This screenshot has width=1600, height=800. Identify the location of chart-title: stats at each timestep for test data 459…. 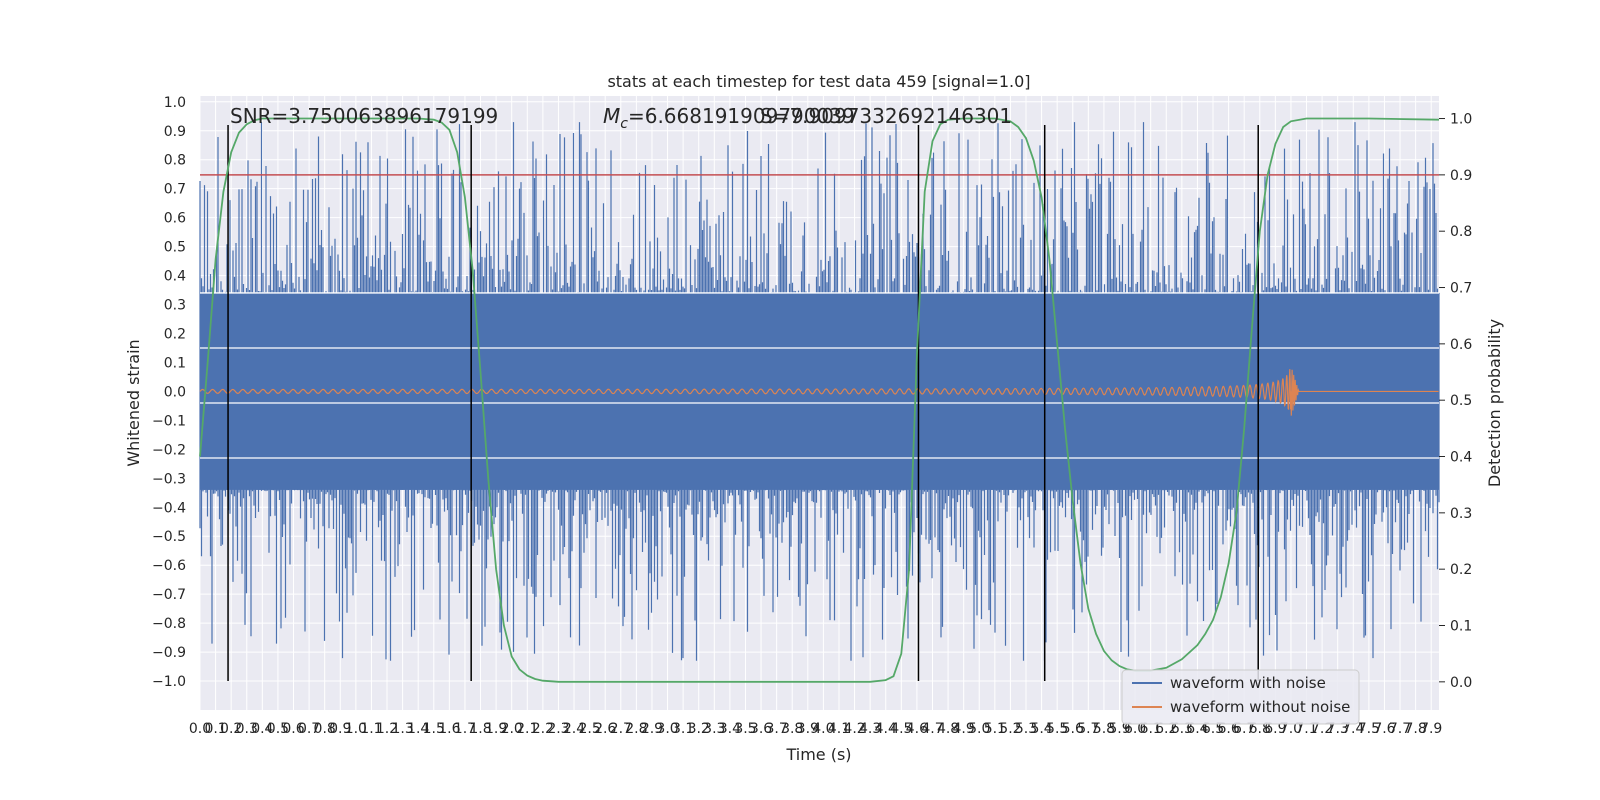
(818, 81).